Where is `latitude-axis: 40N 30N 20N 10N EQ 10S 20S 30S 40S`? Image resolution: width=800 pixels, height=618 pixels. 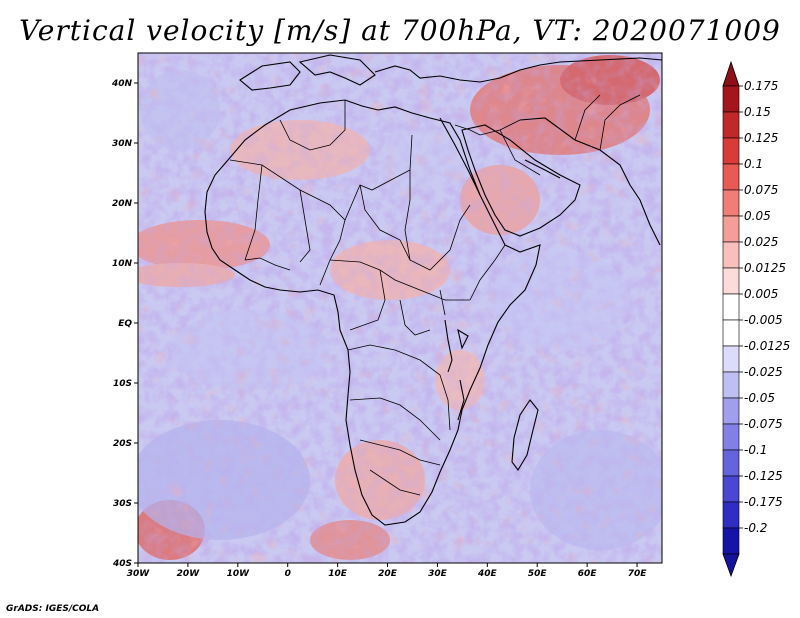
latitude-axis: 40N 30N 20N 10N EQ 10S 20S 30S 40S is located at coordinates (124, 324).